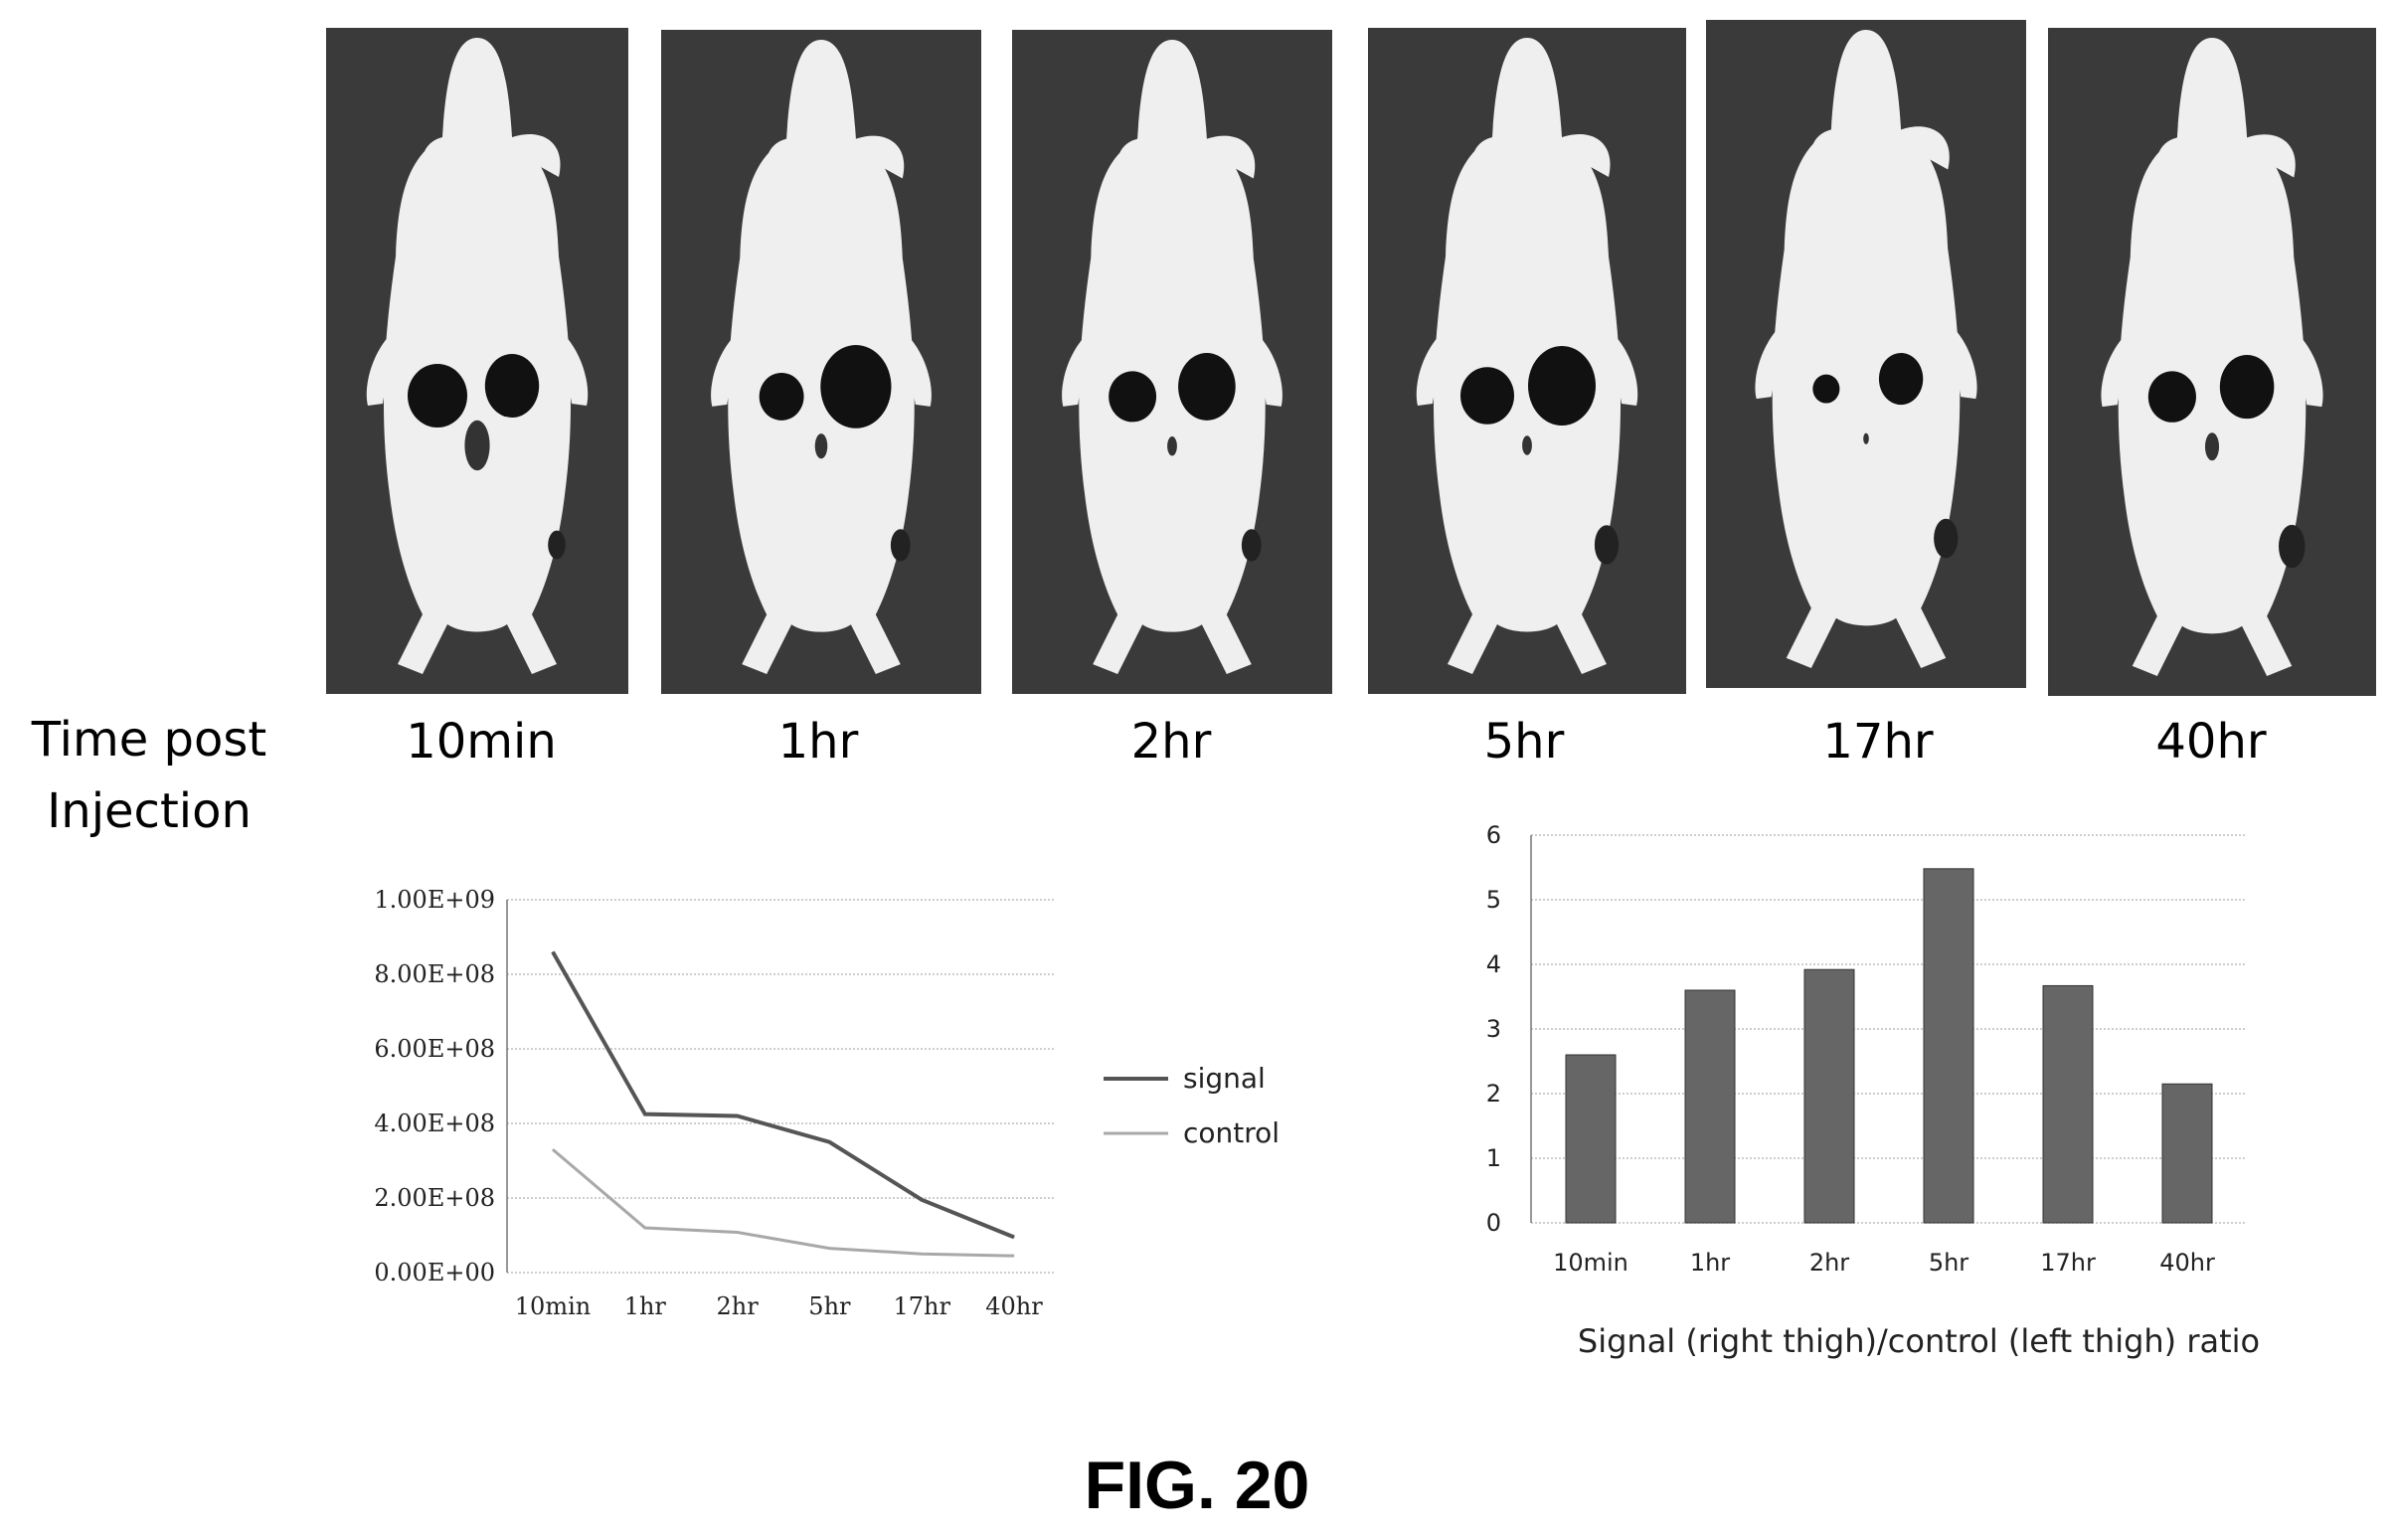  What do you see at coordinates (149, 811) in the screenshot?
I see `row-title-line2: Injection` at bounding box center [149, 811].